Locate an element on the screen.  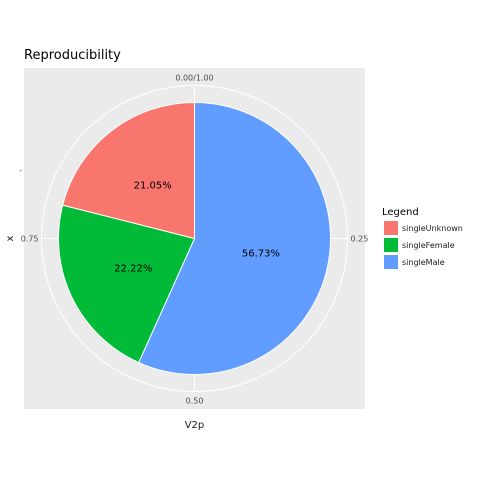
angle-tick-label: 0.75 is located at coordinates (30, 239).